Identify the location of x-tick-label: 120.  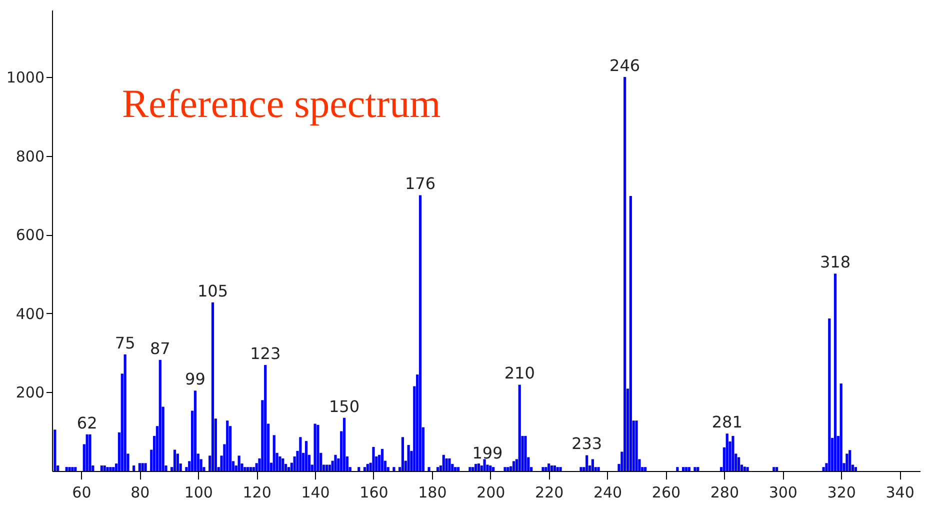
(257, 493).